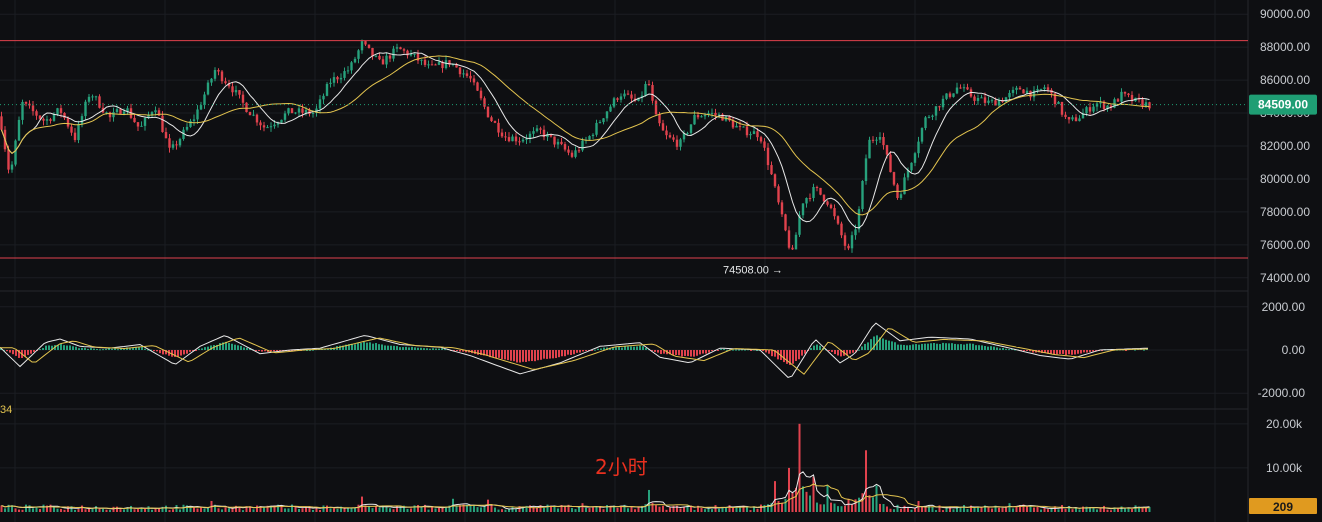  I want to click on volume-tick-label: 10.00k, so click(1284, 468).